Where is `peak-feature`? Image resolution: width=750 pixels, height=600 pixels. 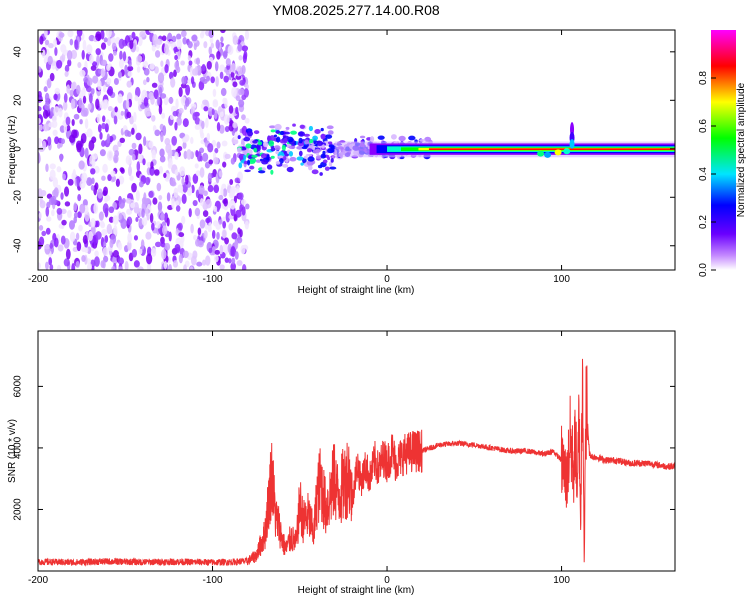 peak-feature is located at coordinates (572, 144).